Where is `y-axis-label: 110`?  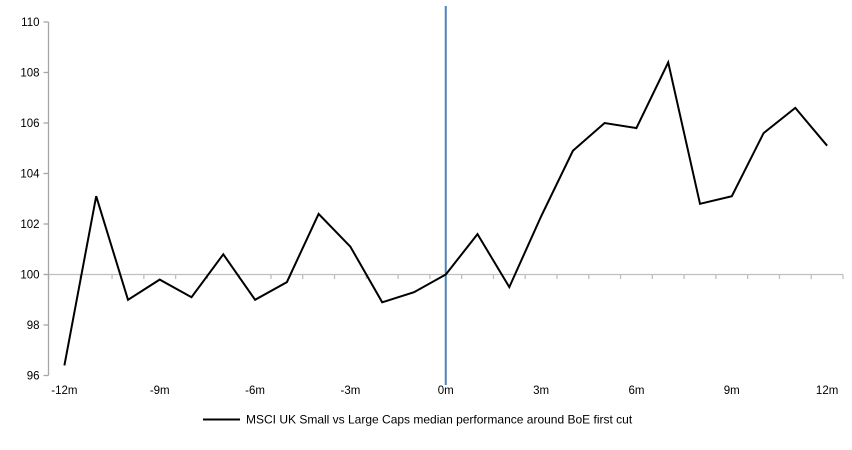 y-axis-label: 110 is located at coordinates (30, 23).